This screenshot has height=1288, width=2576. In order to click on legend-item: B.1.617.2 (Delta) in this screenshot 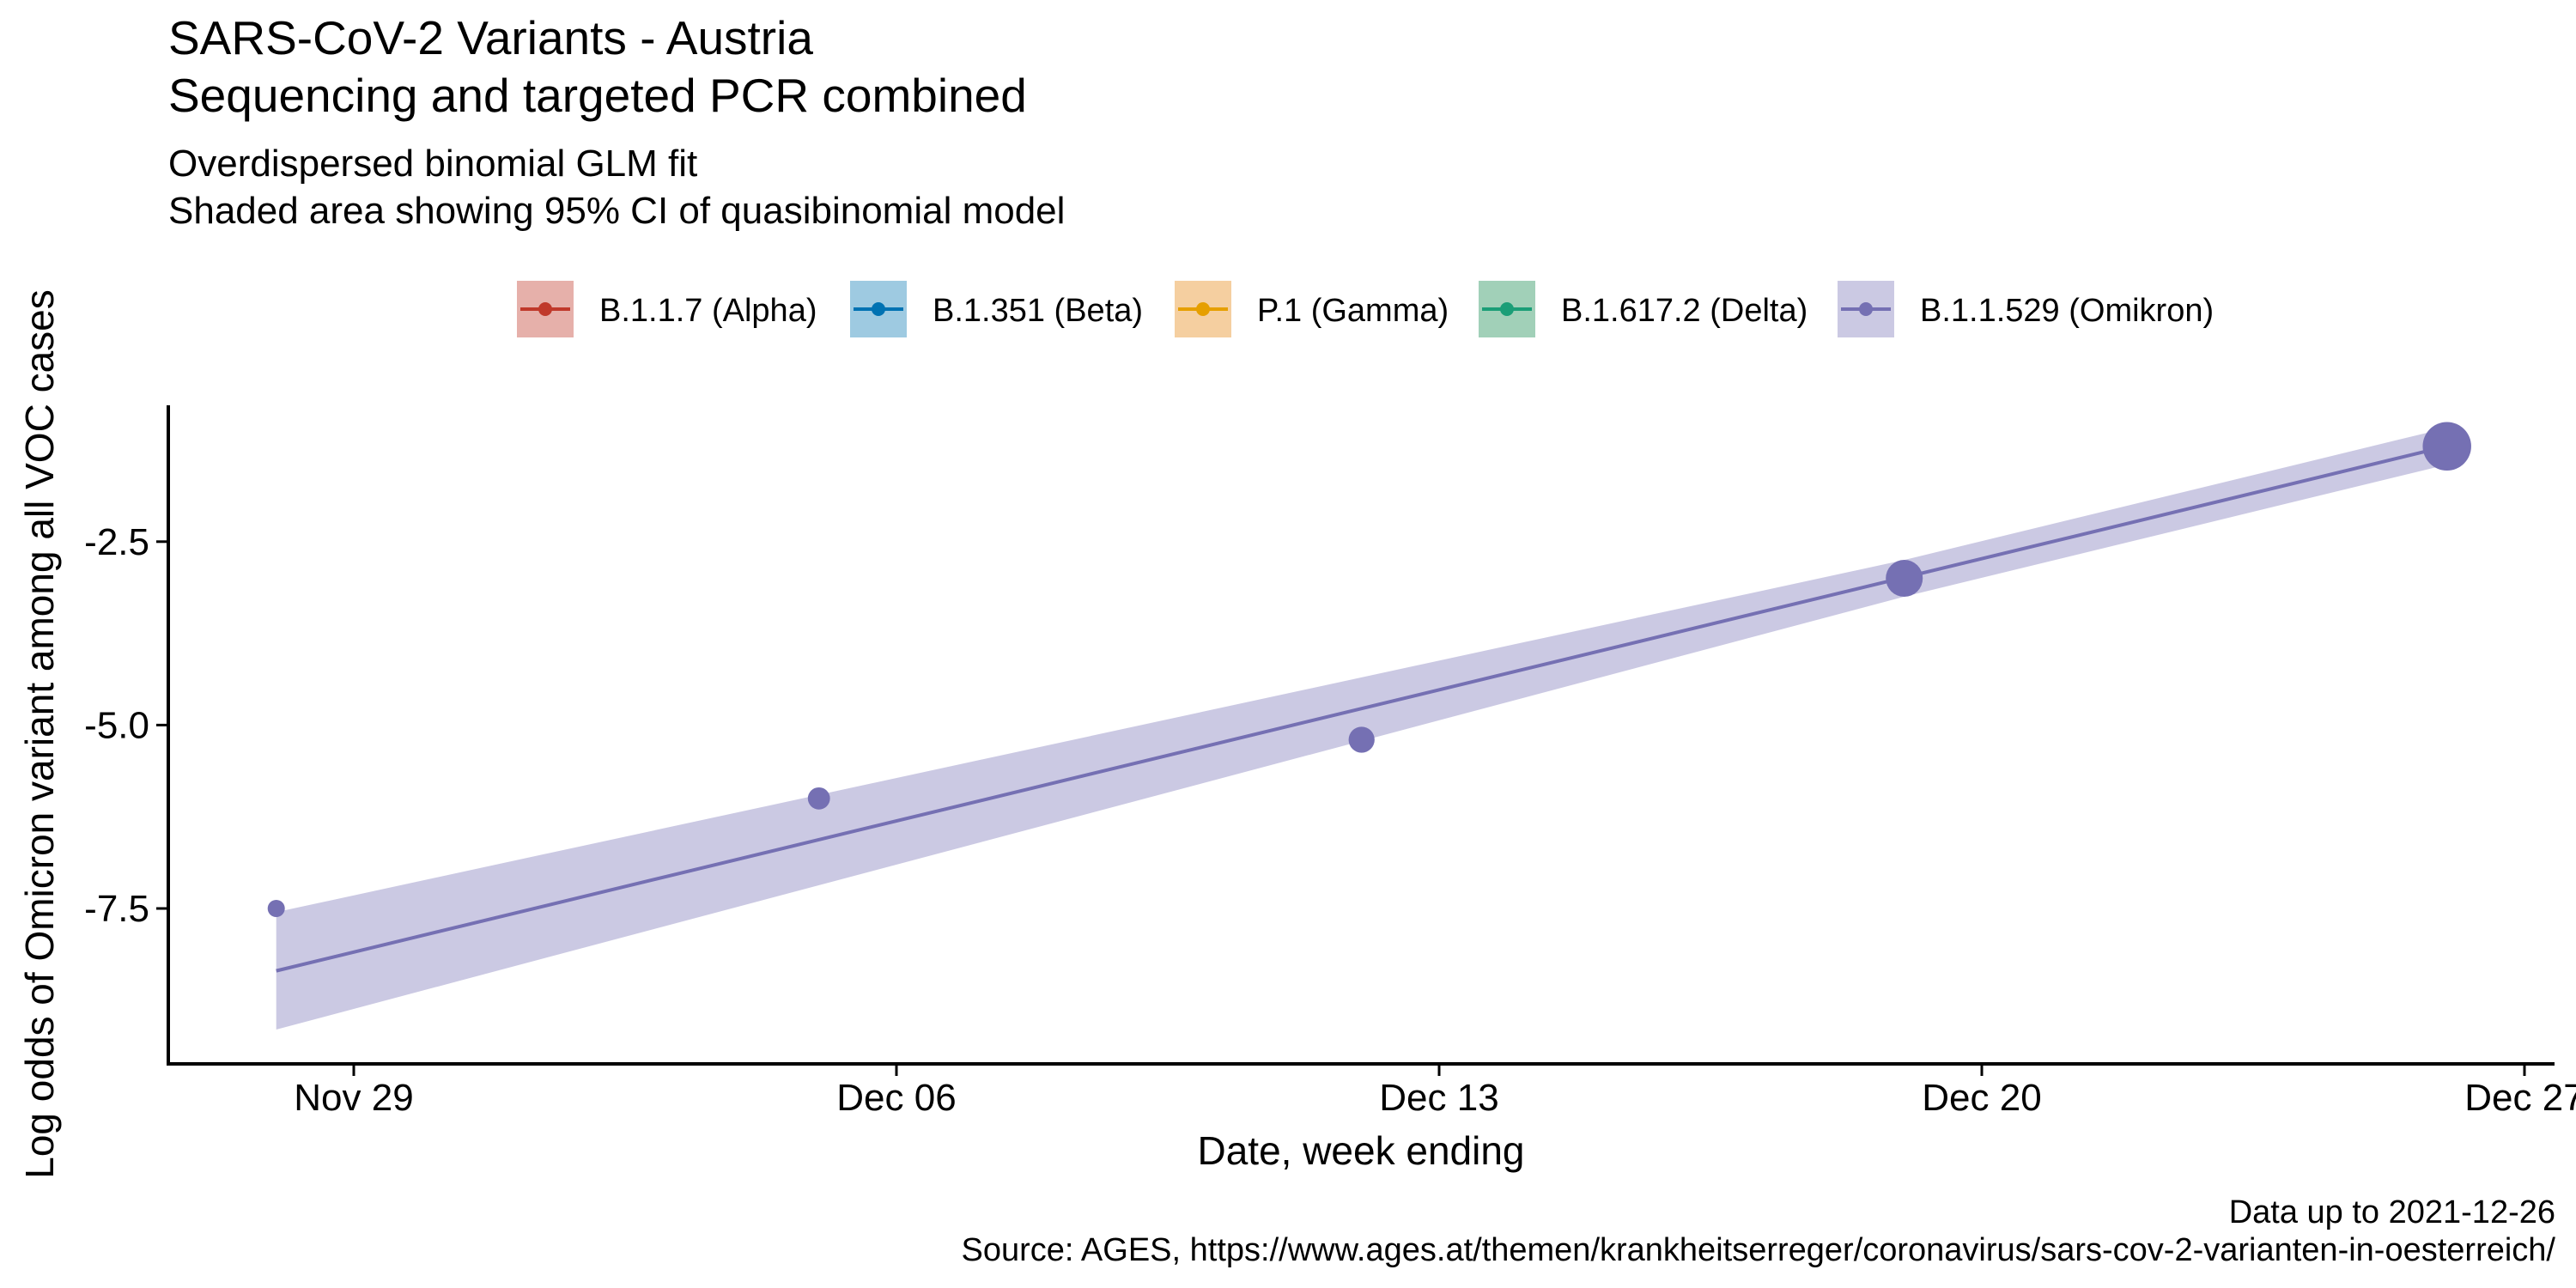, I will do `click(1643, 309)`.